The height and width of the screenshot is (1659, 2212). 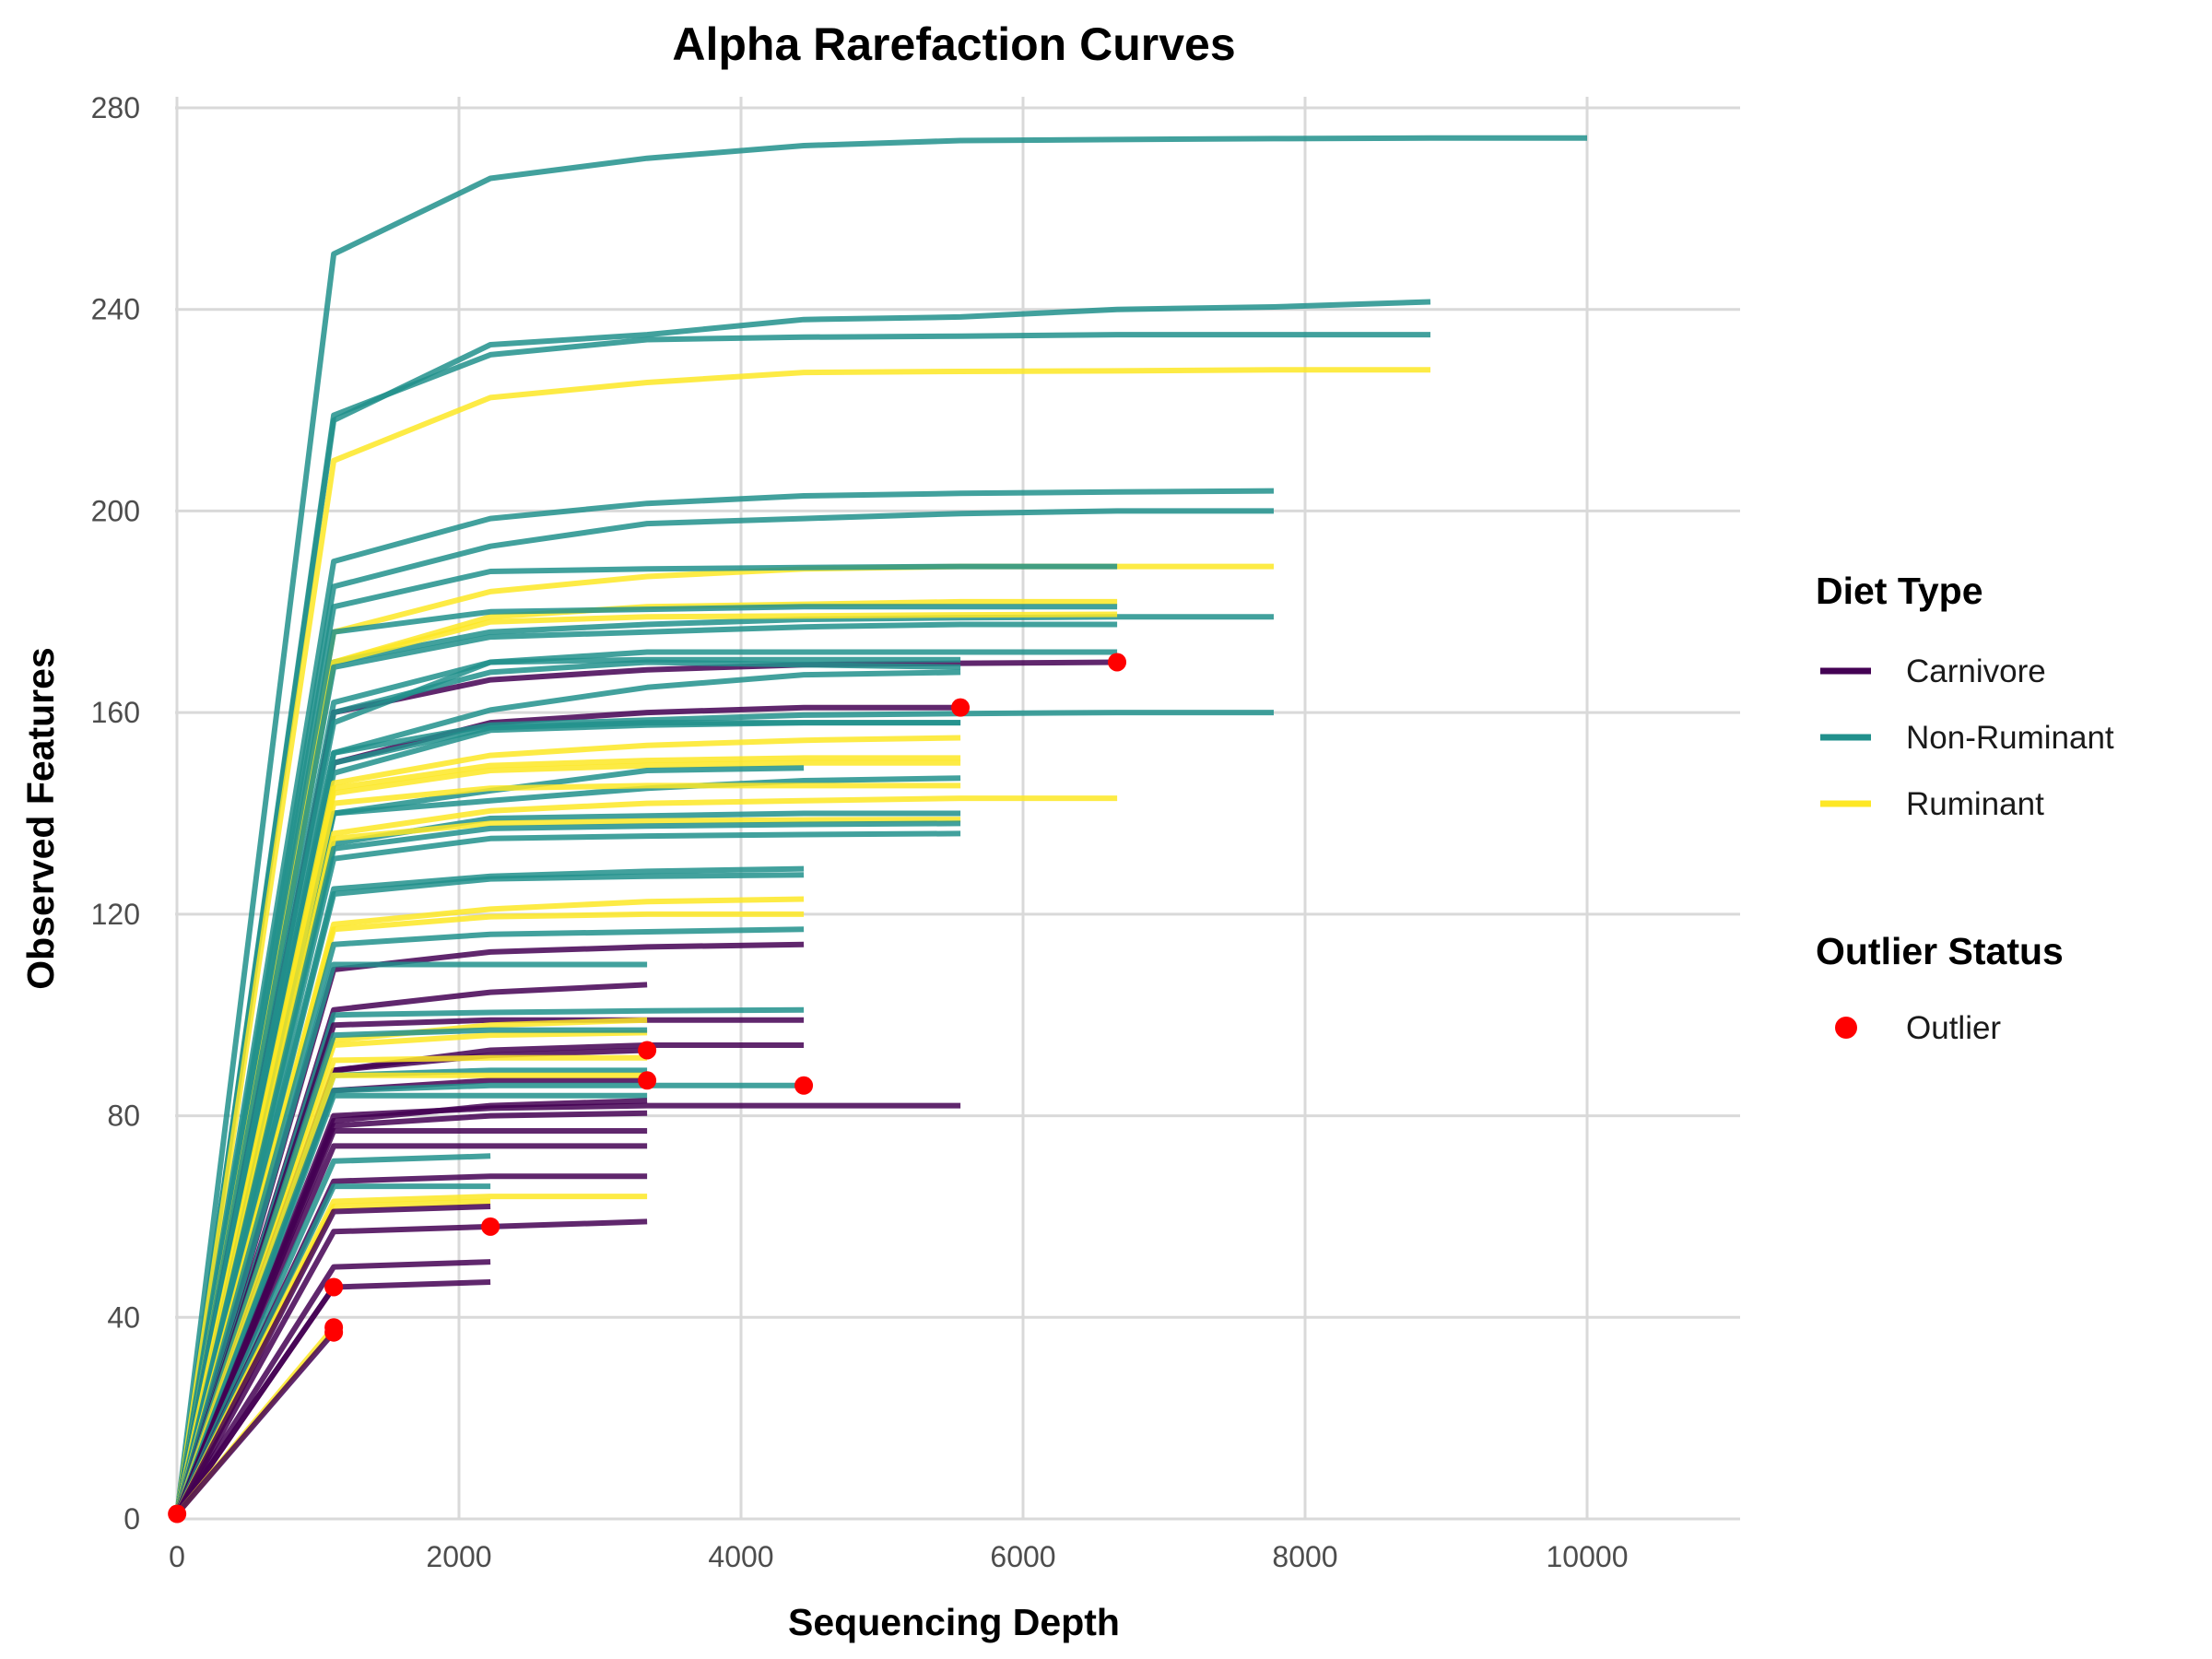 I want to click on y-tick-label: 240, so click(x=115, y=309).